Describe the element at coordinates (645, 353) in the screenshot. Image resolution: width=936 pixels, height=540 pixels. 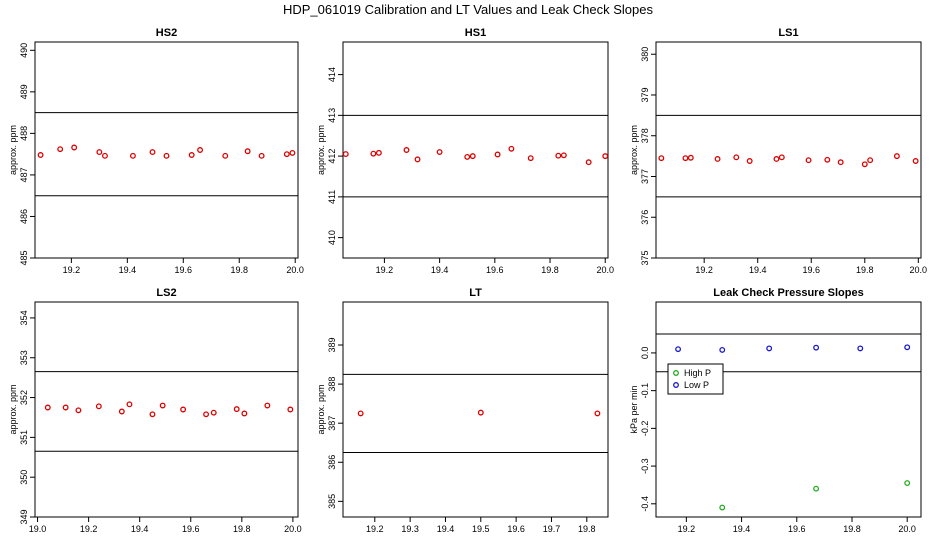
I see `y-tick-label: 0.0` at that location.